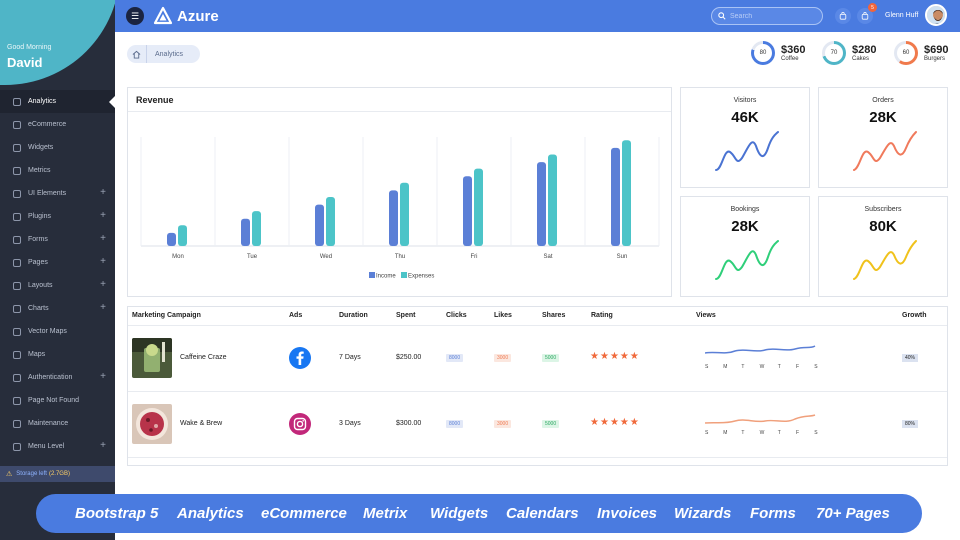 The width and height of the screenshot is (960, 540). Describe the element at coordinates (296, 315) in the screenshot. I see `column-header: Ads` at that location.